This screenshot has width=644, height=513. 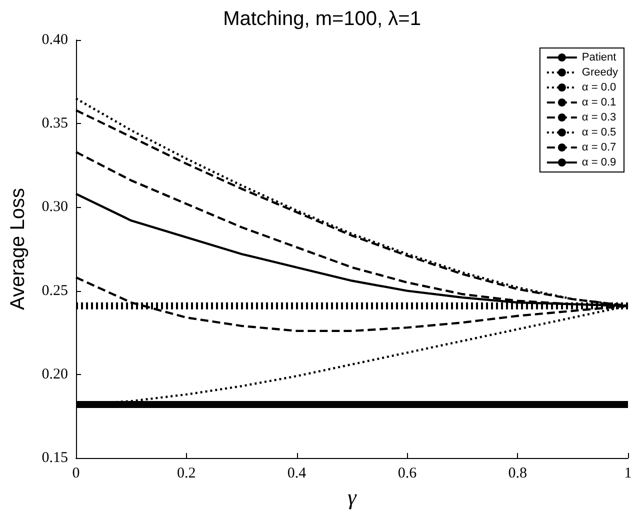 I want to click on x-tick-label: 0.2, so click(x=186, y=474).